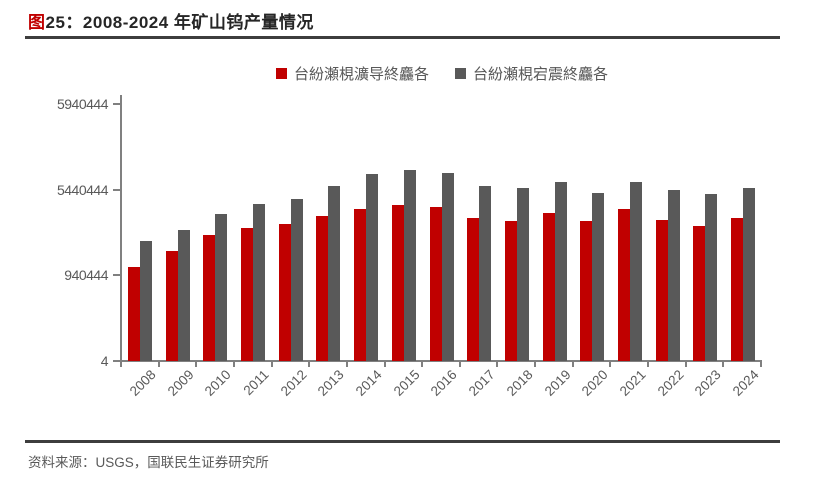 The image size is (822, 488). What do you see at coordinates (372, 267) in the screenshot?
I see `bar-series-2-2014` at bounding box center [372, 267].